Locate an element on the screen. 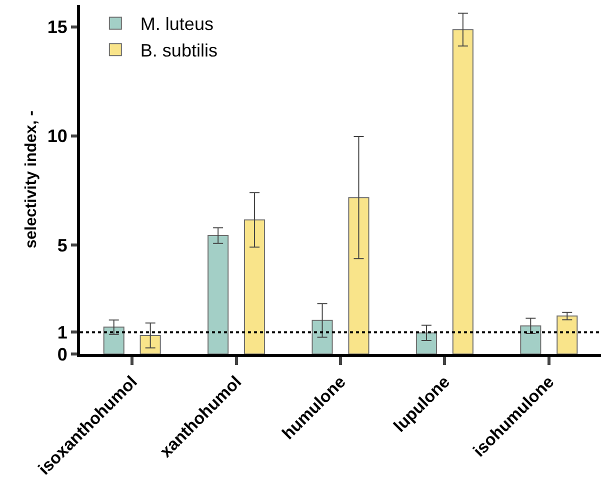  y-axis-title: selectivity index, - is located at coordinates (31, 179).